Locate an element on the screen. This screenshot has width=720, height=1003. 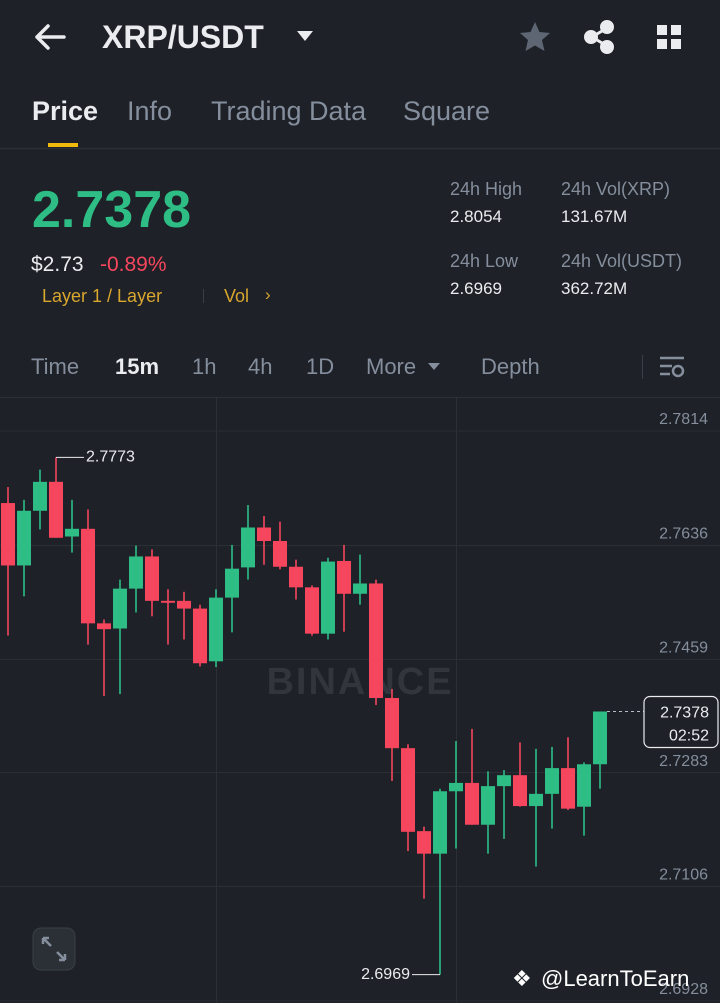
fullscreen-button is located at coordinates (54, 949).